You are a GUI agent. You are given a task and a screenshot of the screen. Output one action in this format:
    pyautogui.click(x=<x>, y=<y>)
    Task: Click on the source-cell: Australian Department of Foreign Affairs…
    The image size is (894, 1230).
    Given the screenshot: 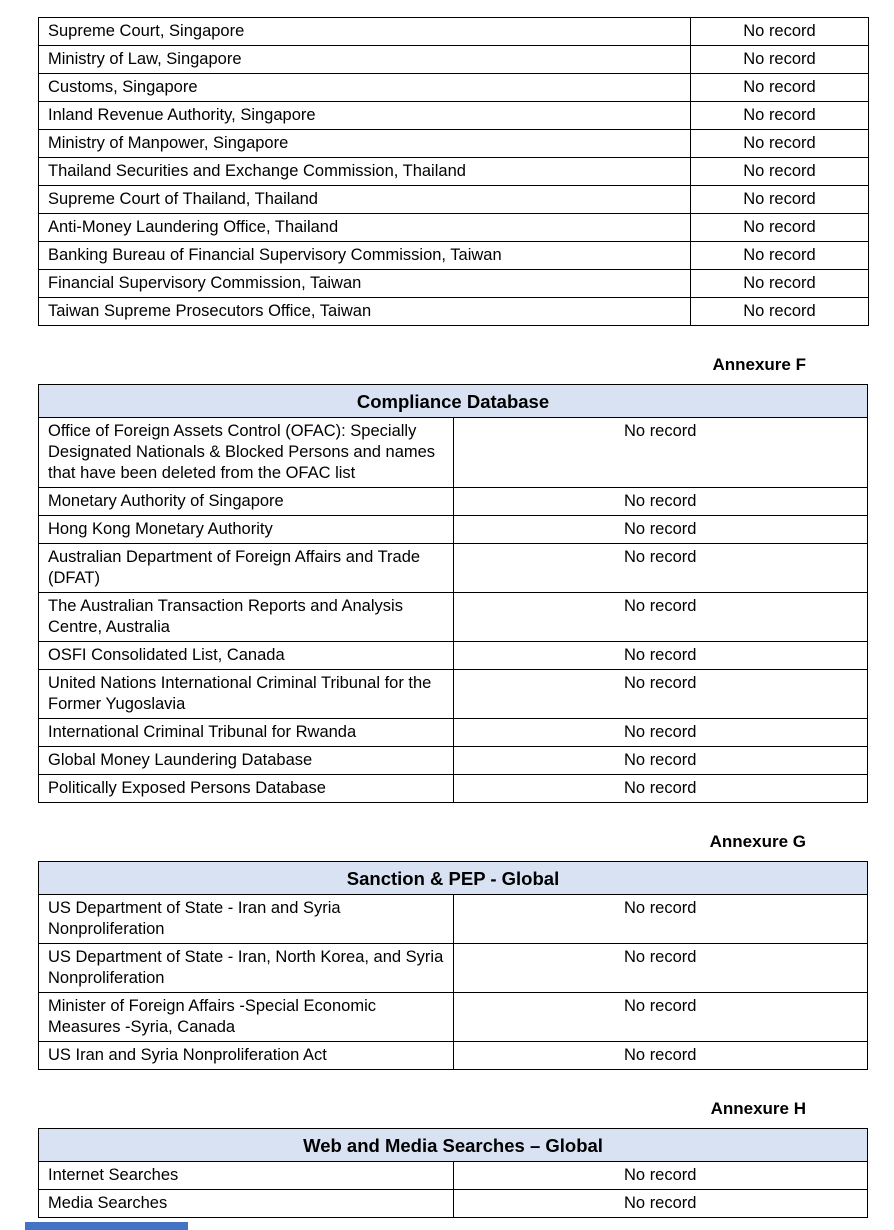 What is the action you would take?
    pyautogui.click(x=246, y=568)
    